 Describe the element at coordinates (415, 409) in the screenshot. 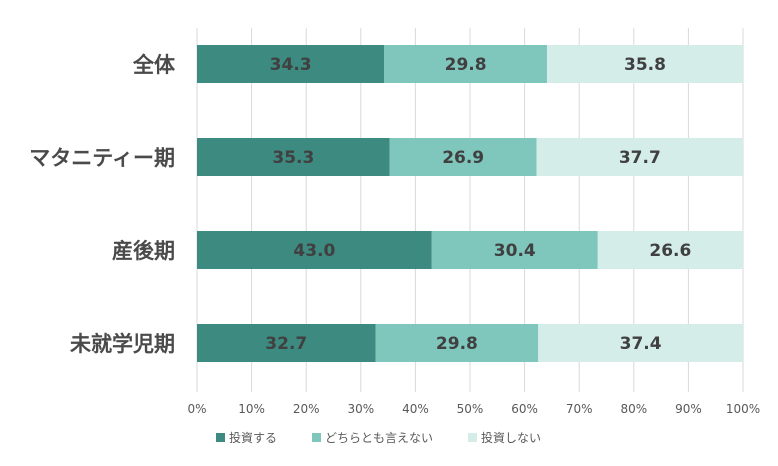

I see `x-tick-label: 40%` at that location.